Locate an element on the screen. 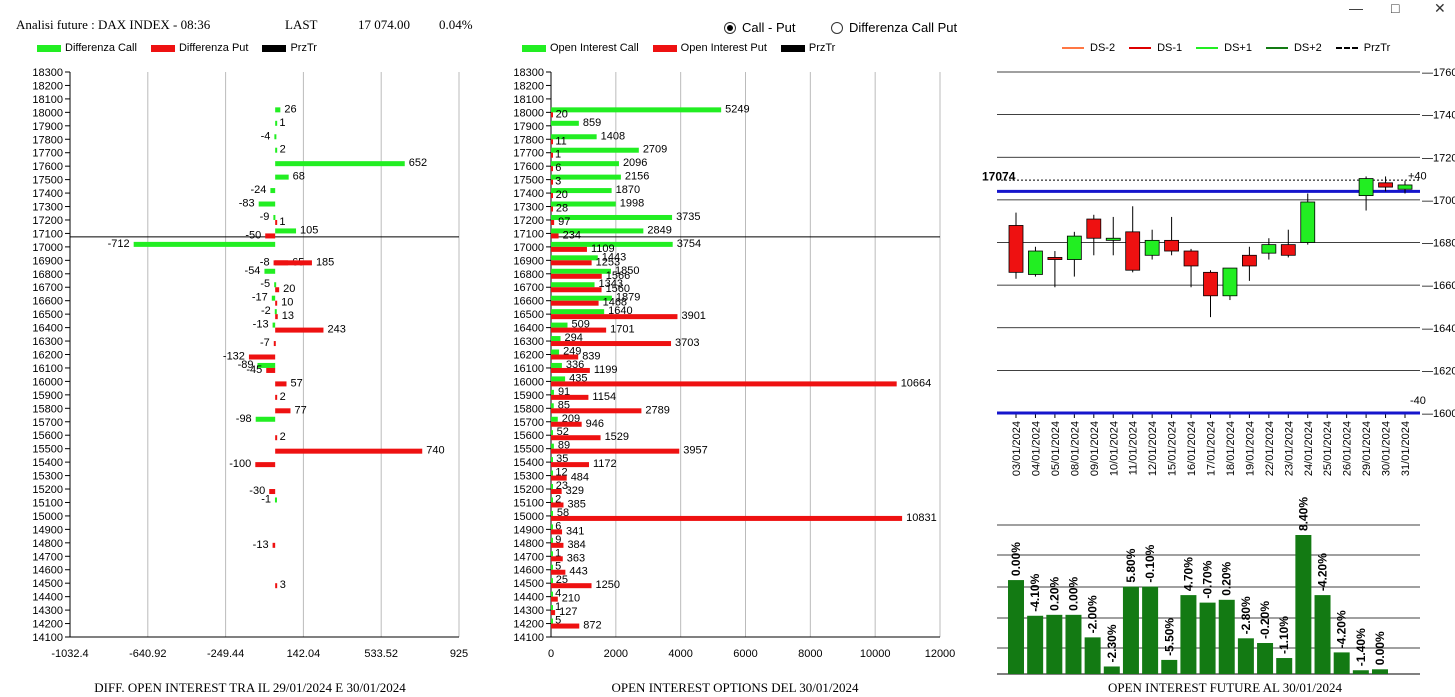 The width and height of the screenshot is (1455, 697). bar-value-label: 28 is located at coordinates (562, 209).